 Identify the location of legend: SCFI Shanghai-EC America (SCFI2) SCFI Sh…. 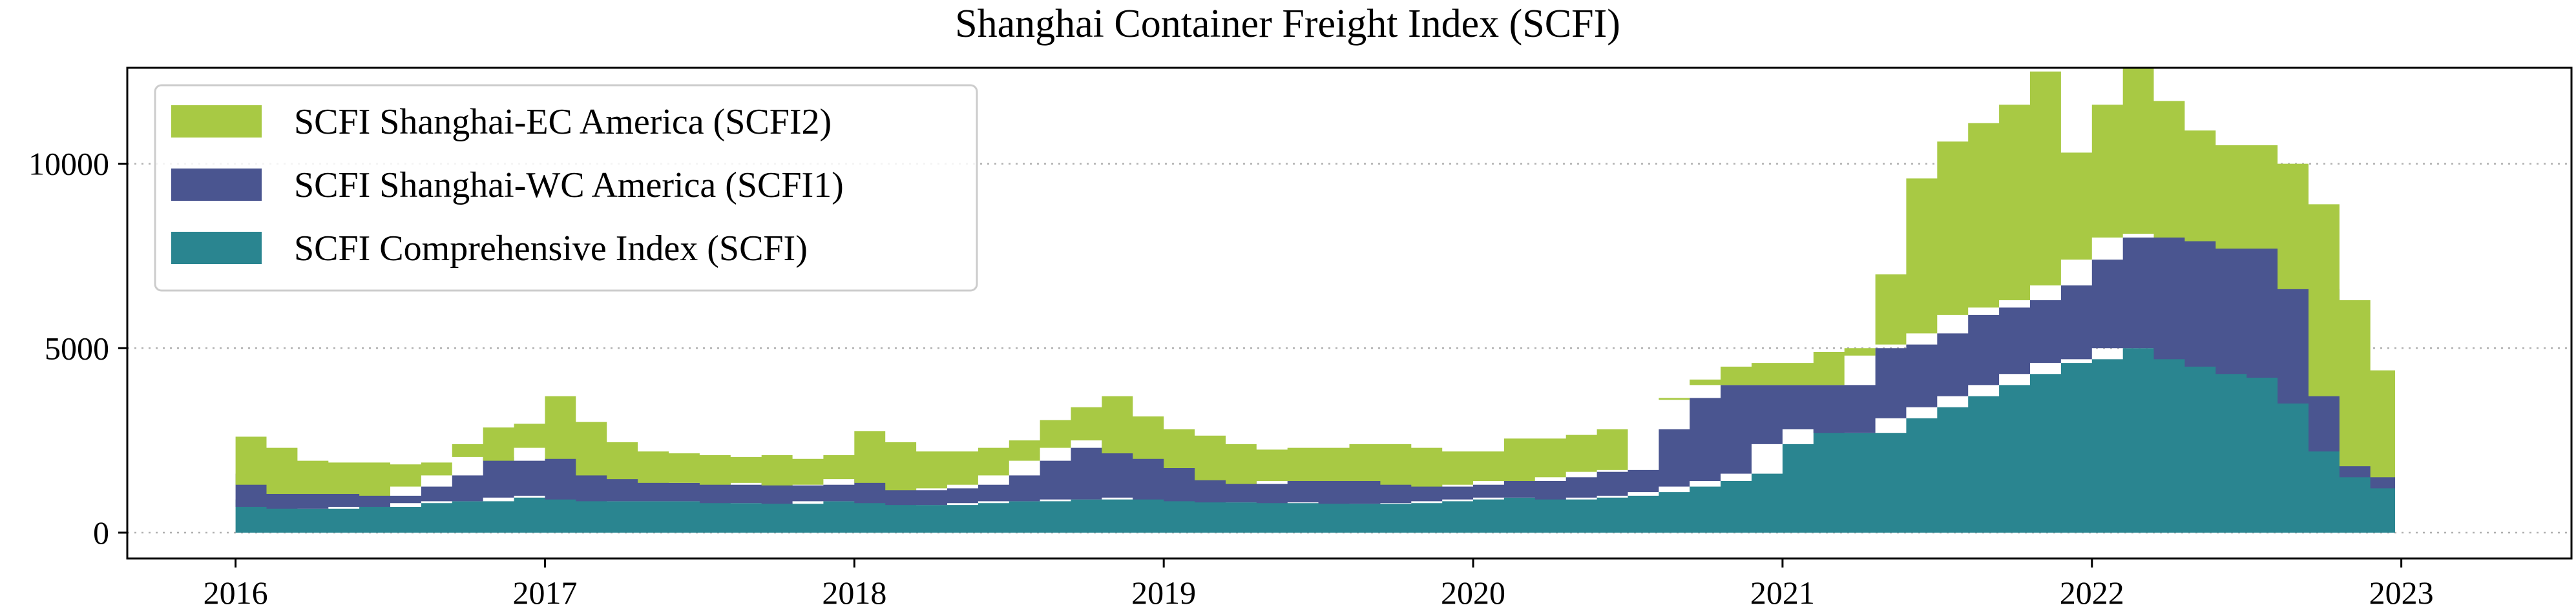
(566, 188).